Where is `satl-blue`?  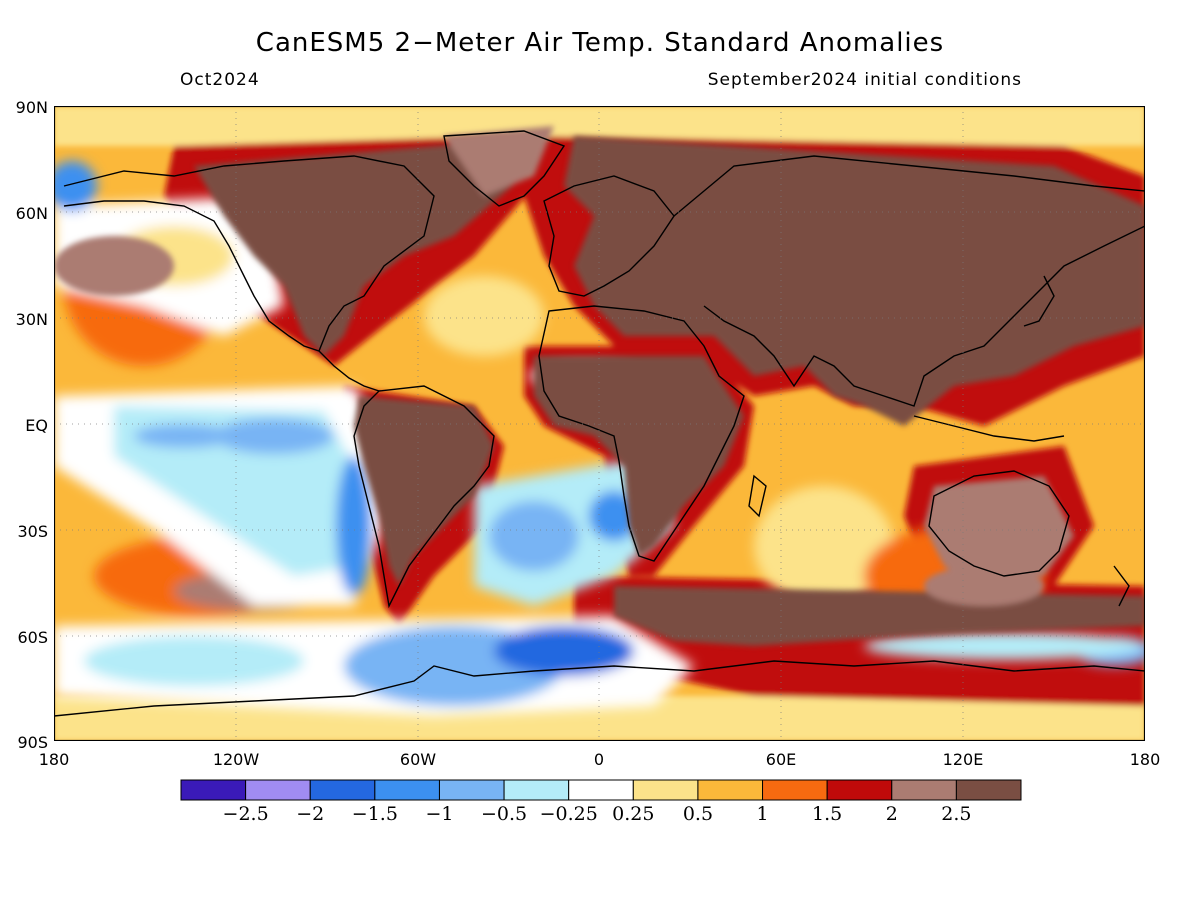 satl-blue is located at coordinates (534, 536).